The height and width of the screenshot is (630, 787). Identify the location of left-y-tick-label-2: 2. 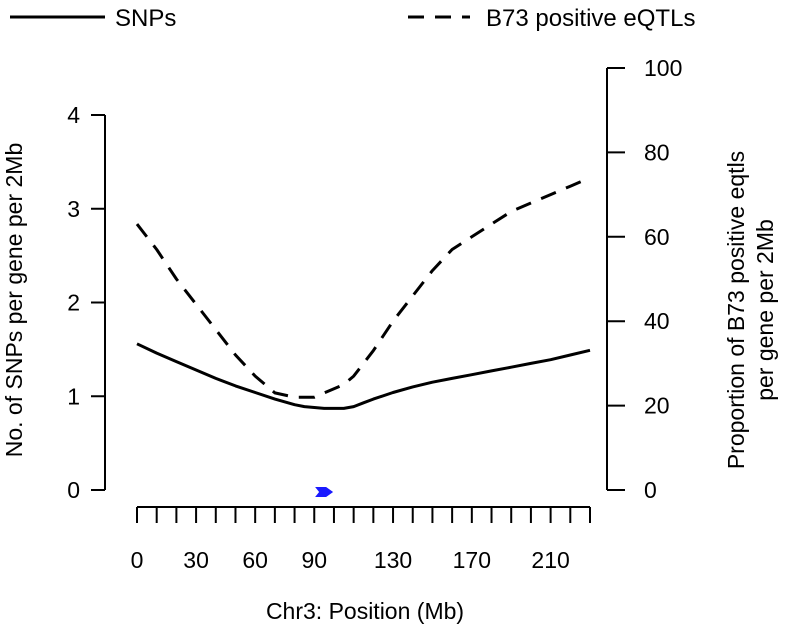
(73, 303).